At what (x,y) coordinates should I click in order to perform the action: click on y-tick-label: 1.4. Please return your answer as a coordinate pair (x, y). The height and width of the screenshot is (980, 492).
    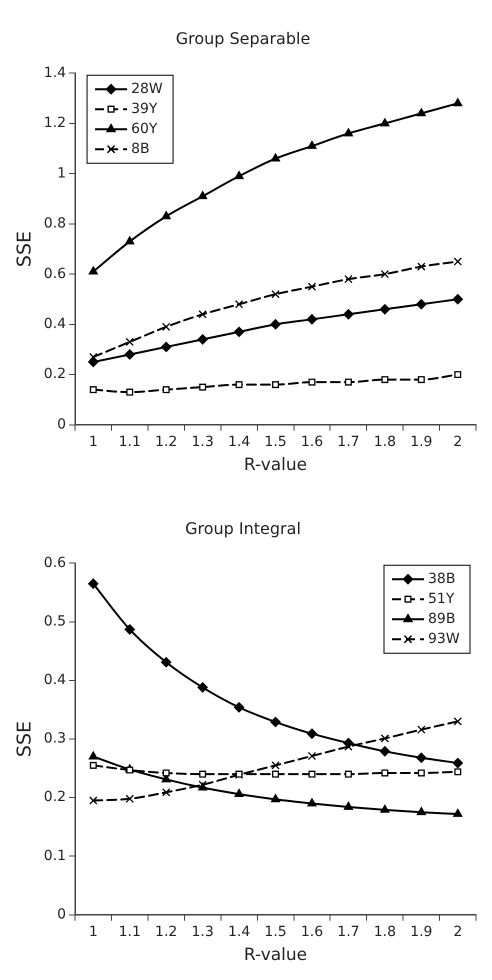
    Looking at the image, I should click on (55, 72).